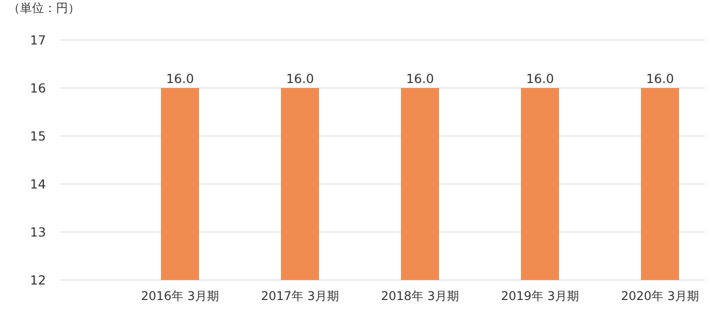 This screenshot has width=720, height=320. Describe the element at coordinates (38, 280) in the screenshot. I see `y-tick-label: 12` at that location.